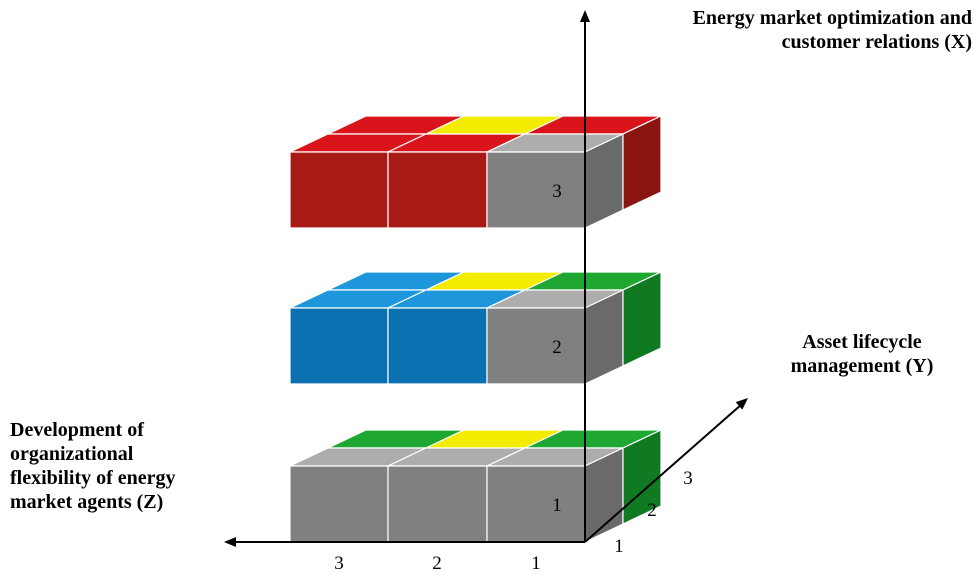 This screenshot has width=980, height=572. I want to click on z-axis-label-line: Development of, so click(77, 430).